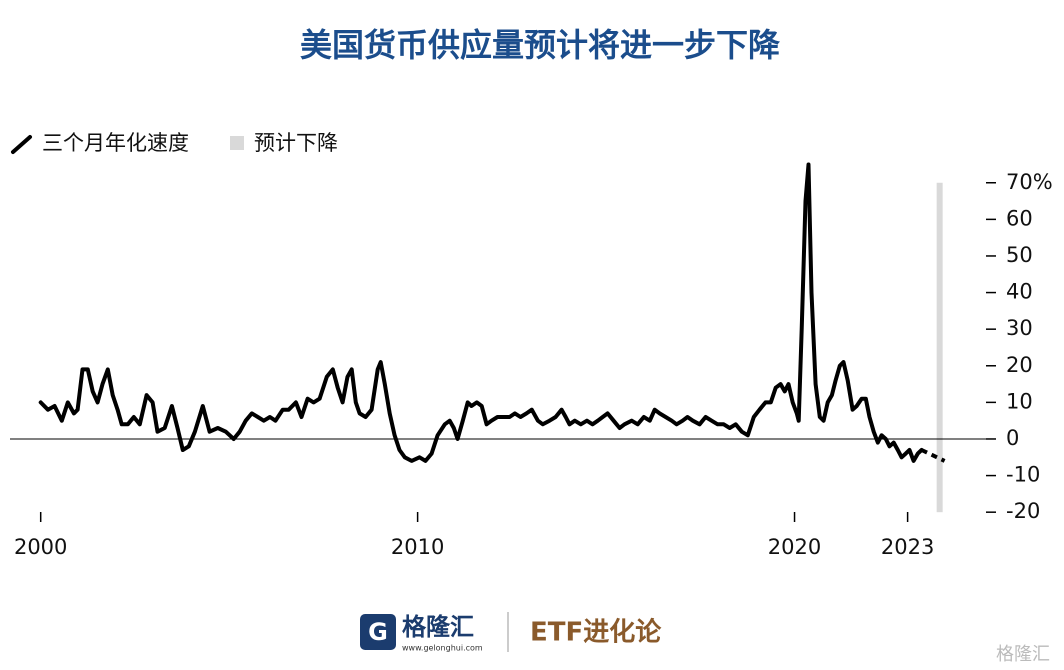 The image size is (1064, 670). I want to click on projection-line, so click(933, 455).